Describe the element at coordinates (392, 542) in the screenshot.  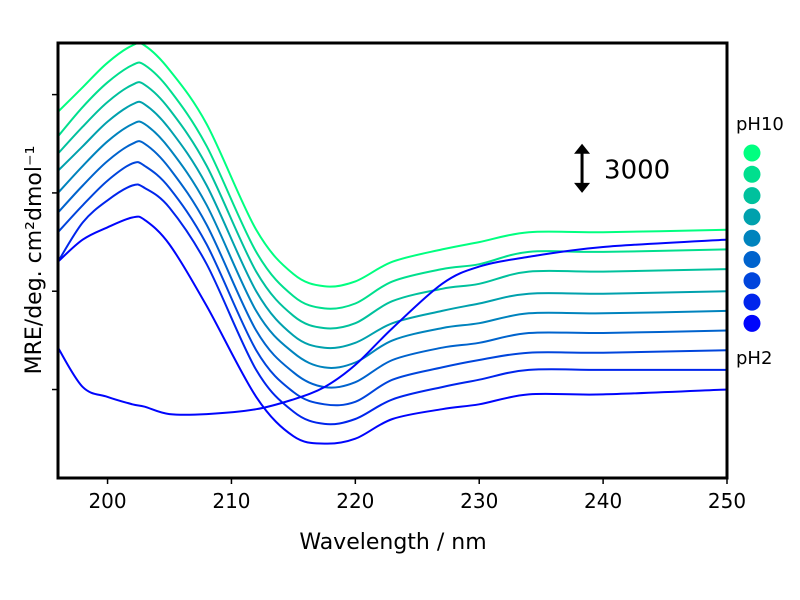
I see `x-axis-label: Wavelength / nm` at that location.